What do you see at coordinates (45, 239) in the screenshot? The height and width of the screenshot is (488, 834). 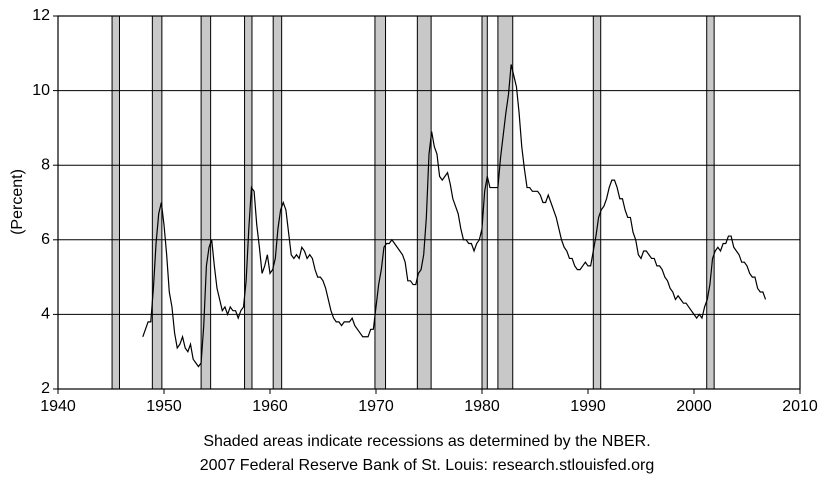 I see `y-tick-label: 6` at bounding box center [45, 239].